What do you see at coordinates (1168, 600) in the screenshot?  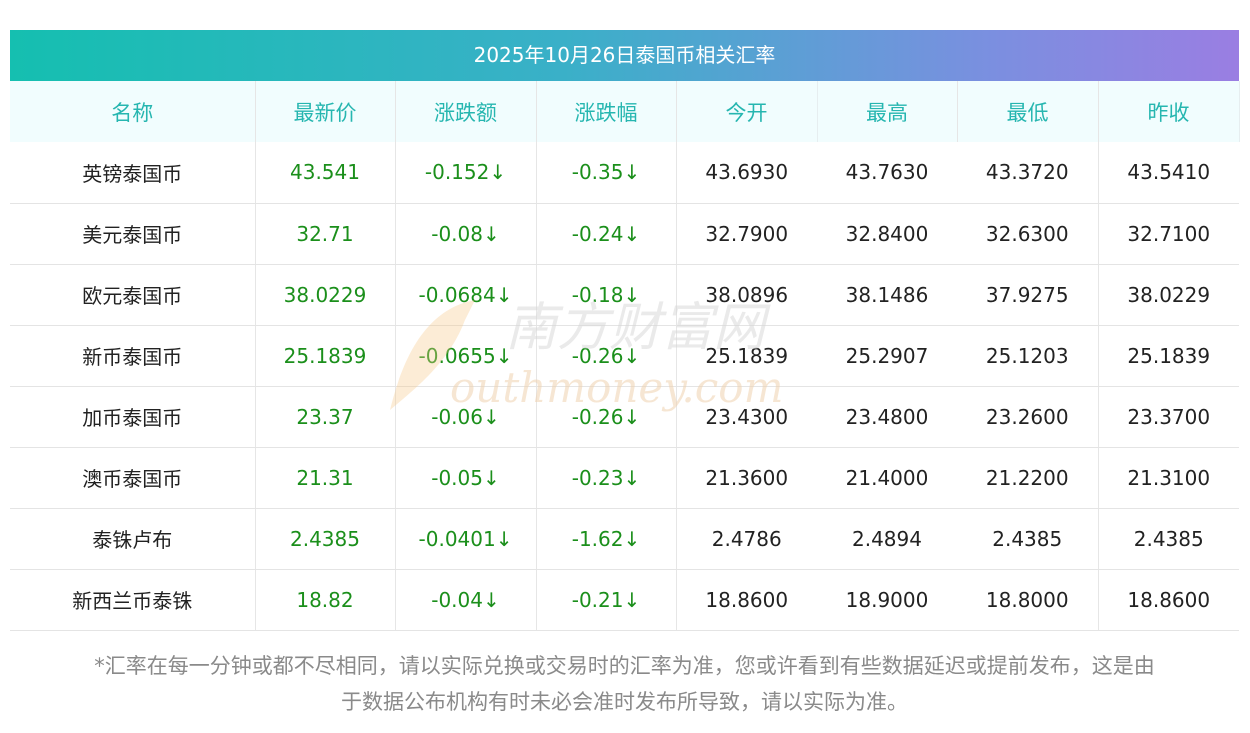 I see `cell-prev-close: 18.8600` at bounding box center [1168, 600].